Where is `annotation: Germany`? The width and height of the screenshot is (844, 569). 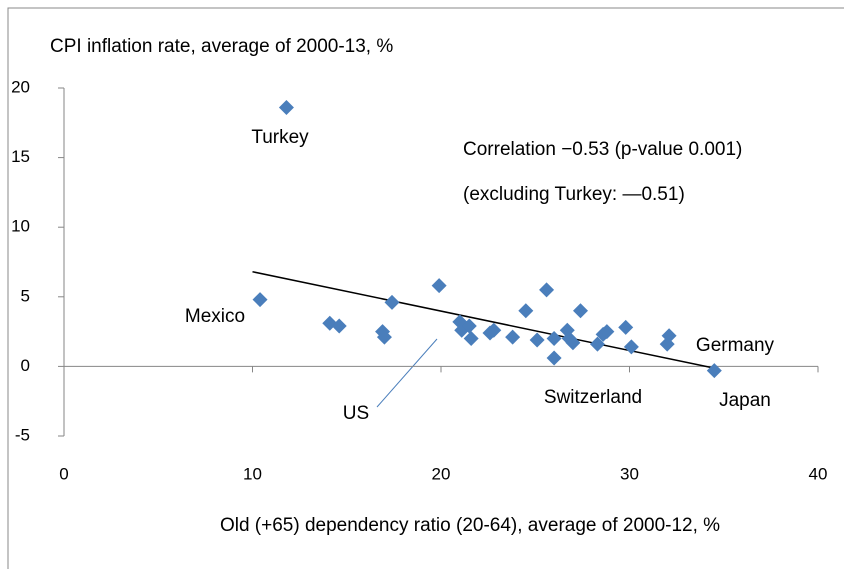
annotation: Germany is located at coordinates (735, 345).